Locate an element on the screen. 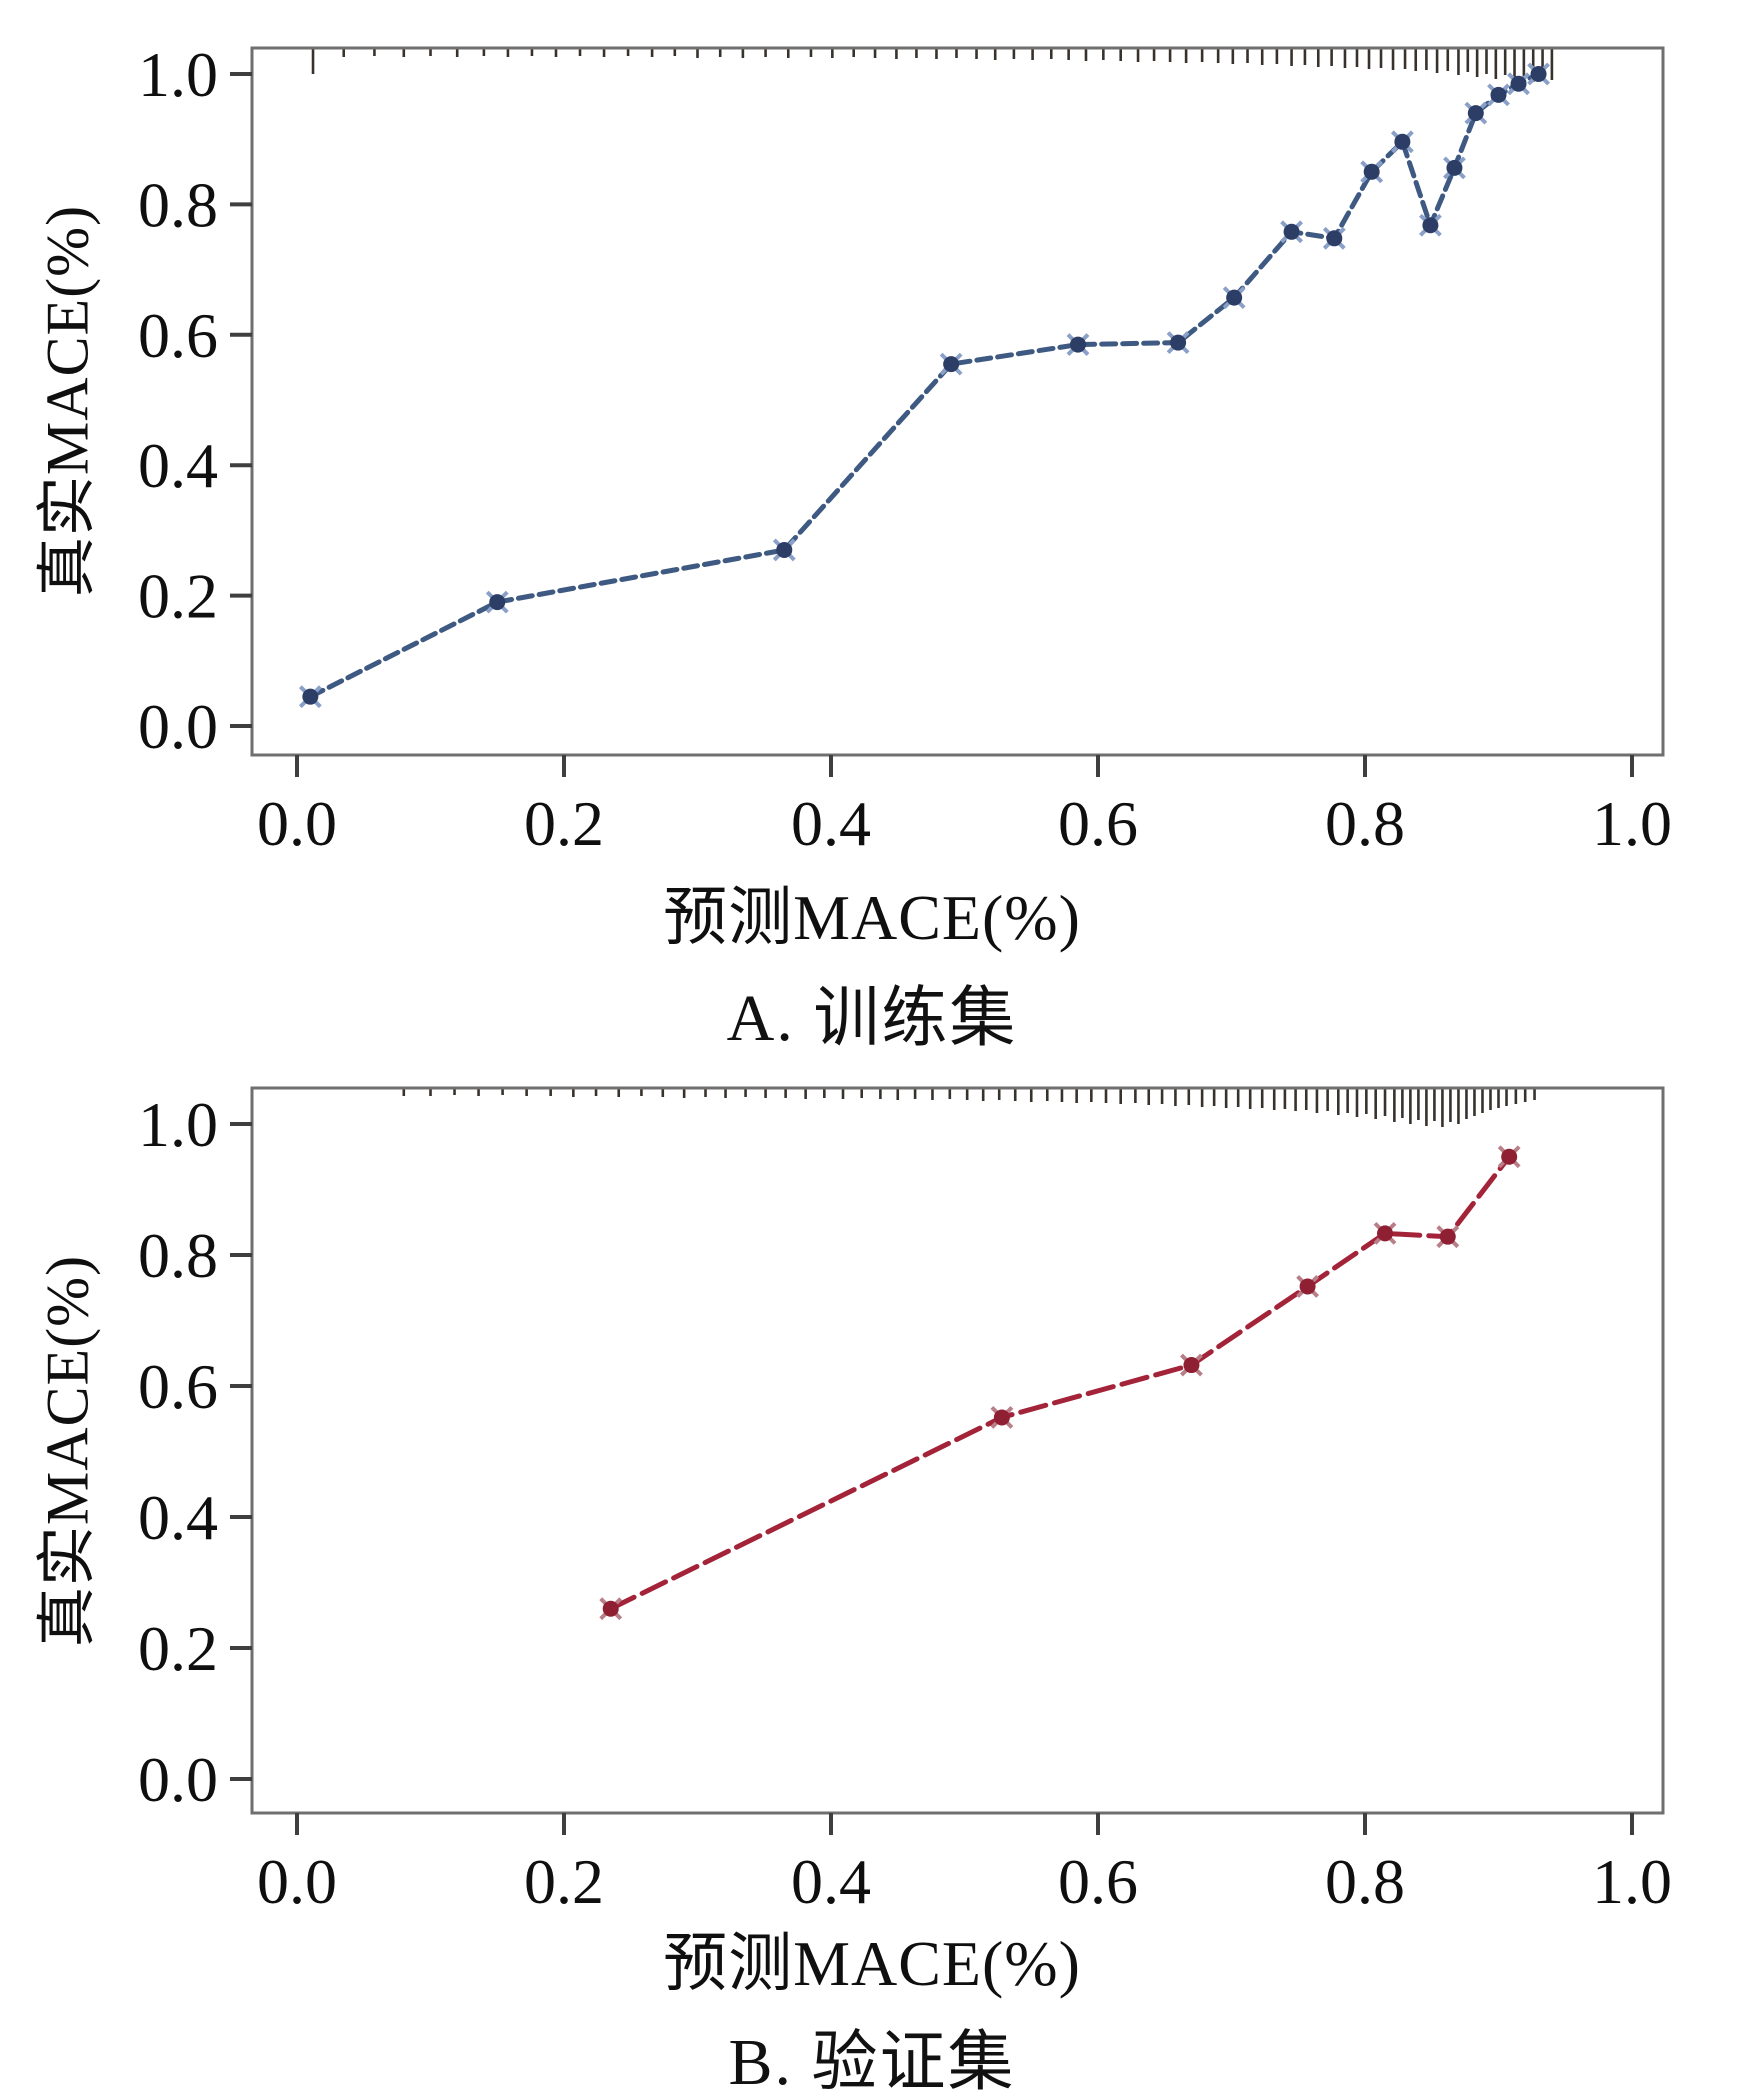 This screenshot has height=2097, width=1744. panel-train-x-axis-title: 预测MACE(%) is located at coordinates (872, 917).